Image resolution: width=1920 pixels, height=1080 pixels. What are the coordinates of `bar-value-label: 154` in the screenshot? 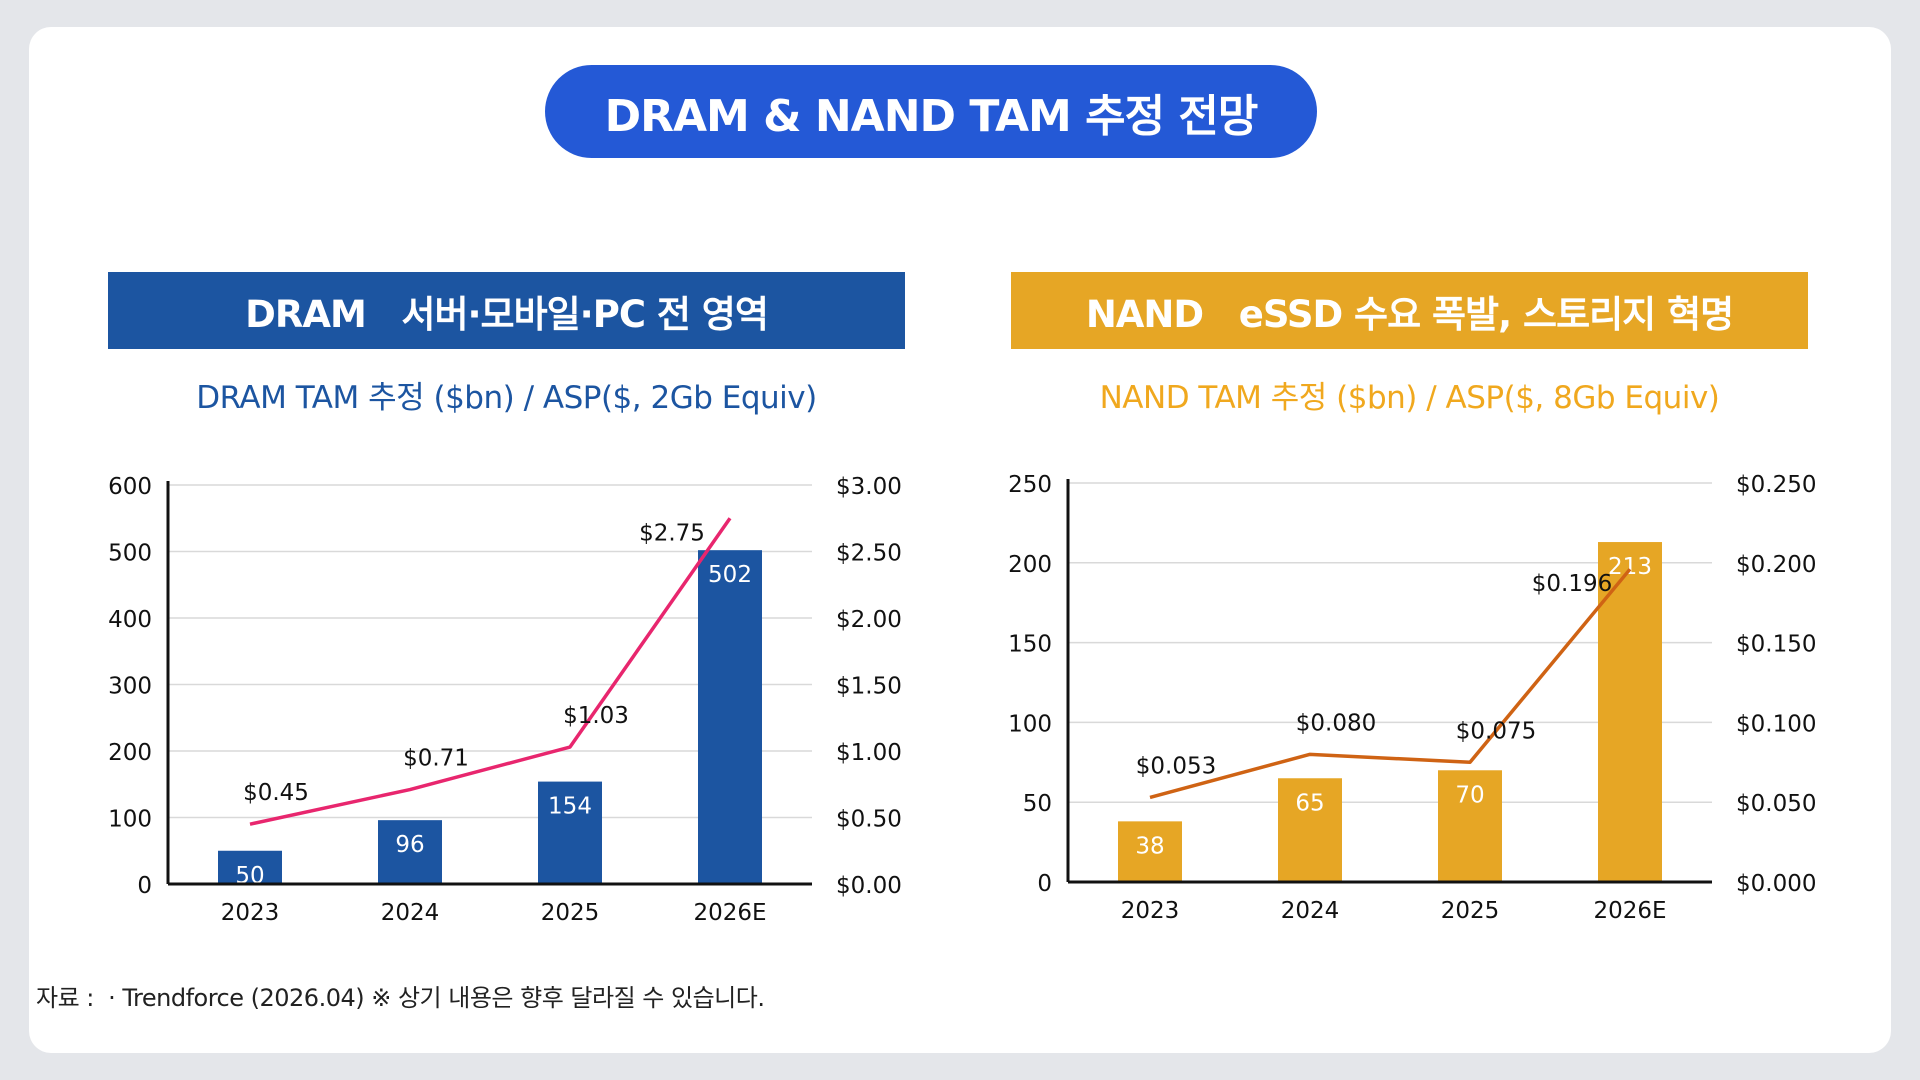 It's located at (570, 807).